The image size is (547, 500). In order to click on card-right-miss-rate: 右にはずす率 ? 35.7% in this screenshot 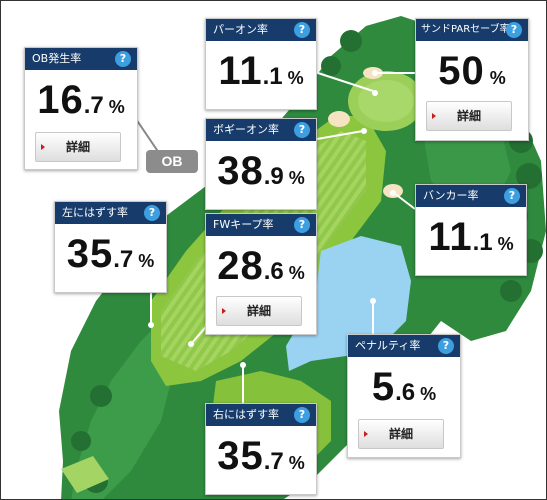, I will do `click(261, 449)`.